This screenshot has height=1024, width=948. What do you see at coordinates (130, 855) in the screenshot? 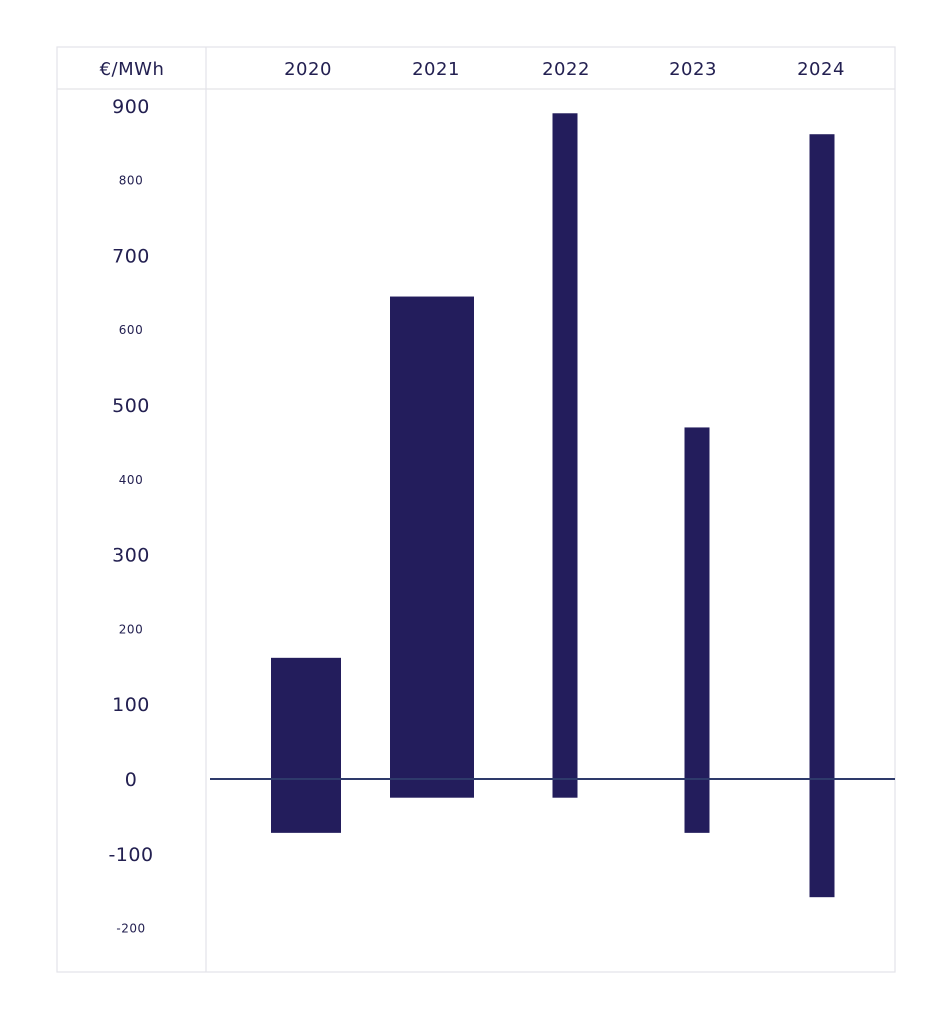
I see `y-tick-label: -100` at bounding box center [130, 855].